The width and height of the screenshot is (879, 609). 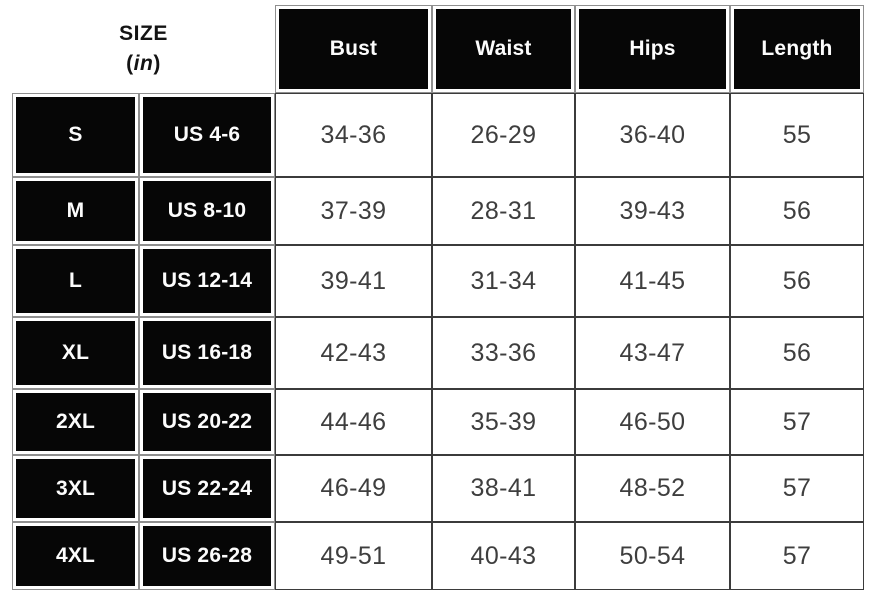 What do you see at coordinates (353, 281) in the screenshot?
I see `bust-value-cell: 39-41` at bounding box center [353, 281].